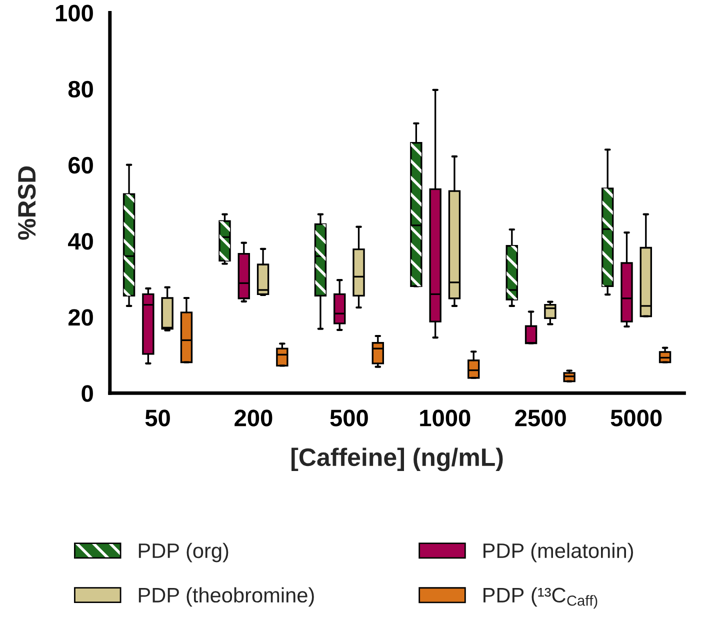  What do you see at coordinates (397, 460) in the screenshot?
I see `x-axis-title: [Caffeine] (ng/mL)` at bounding box center [397, 460].